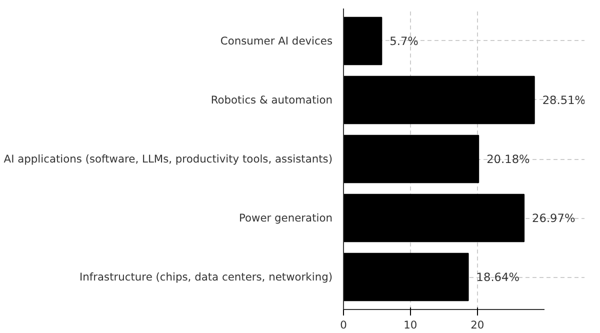 This screenshot has height=333, width=600. Describe the element at coordinates (477, 325) in the screenshot. I see `x-tick-label: 20` at that location.